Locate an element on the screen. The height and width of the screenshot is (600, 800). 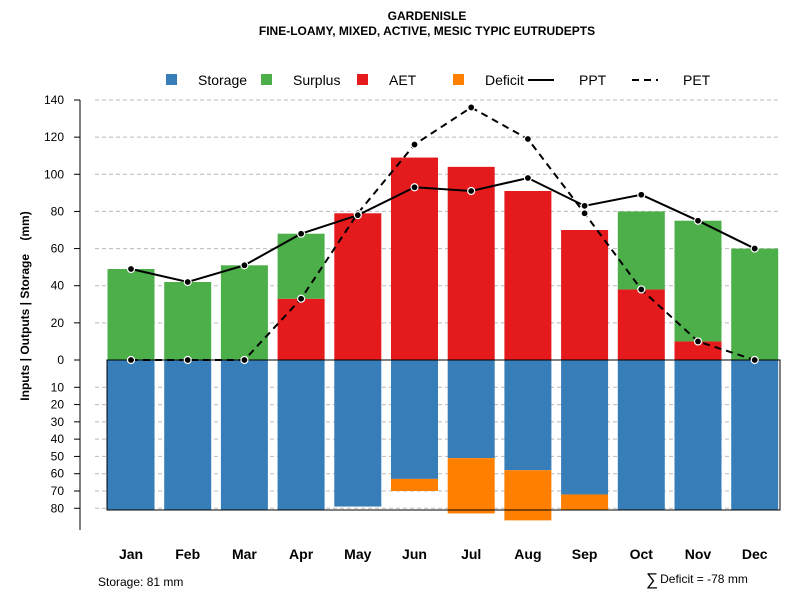
legend-deficit-swatch is located at coordinates (458, 79).